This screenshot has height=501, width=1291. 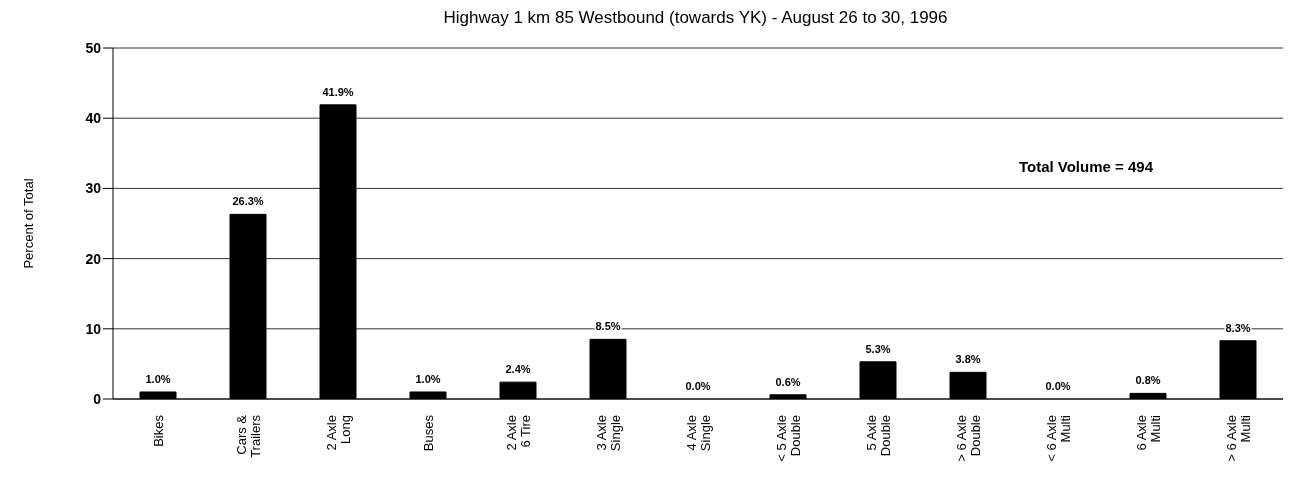 What do you see at coordinates (695, 18) in the screenshot?
I see `chart-title: Highway 1 km 85 Westbound (towards YK) - August 26 to 30, 1996` at bounding box center [695, 18].